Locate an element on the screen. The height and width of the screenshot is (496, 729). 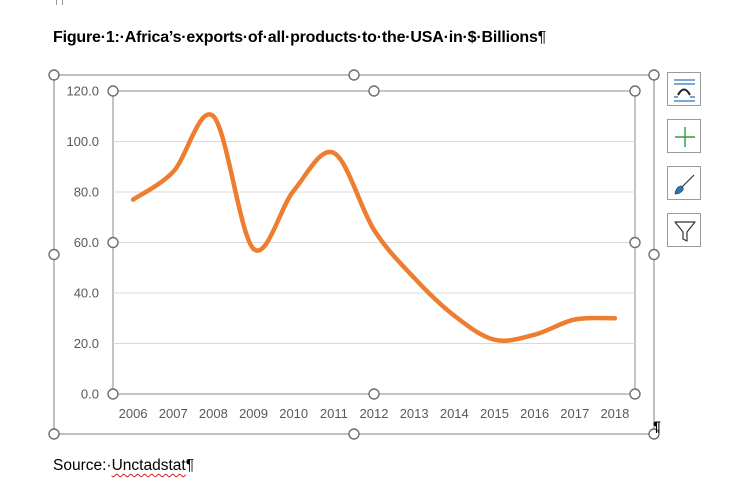
y-axis-tick-labels: 0.0 20.0 40.0 60.0 80.0 100.0 120.0 is located at coordinates (82, 243).